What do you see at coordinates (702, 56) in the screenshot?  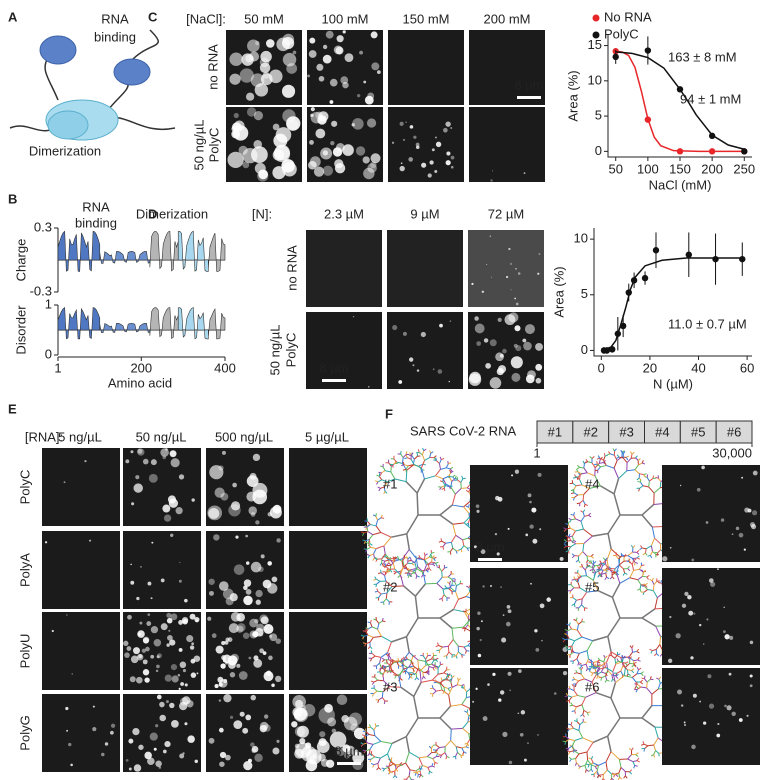 I see `annotation: 163 ± 8 mM` at bounding box center [702, 56].